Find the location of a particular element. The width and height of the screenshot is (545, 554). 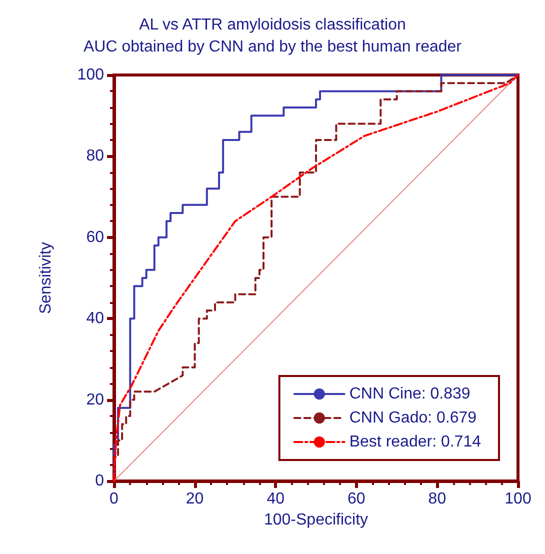

y-tick-label: 20 is located at coordinates (95, 399).